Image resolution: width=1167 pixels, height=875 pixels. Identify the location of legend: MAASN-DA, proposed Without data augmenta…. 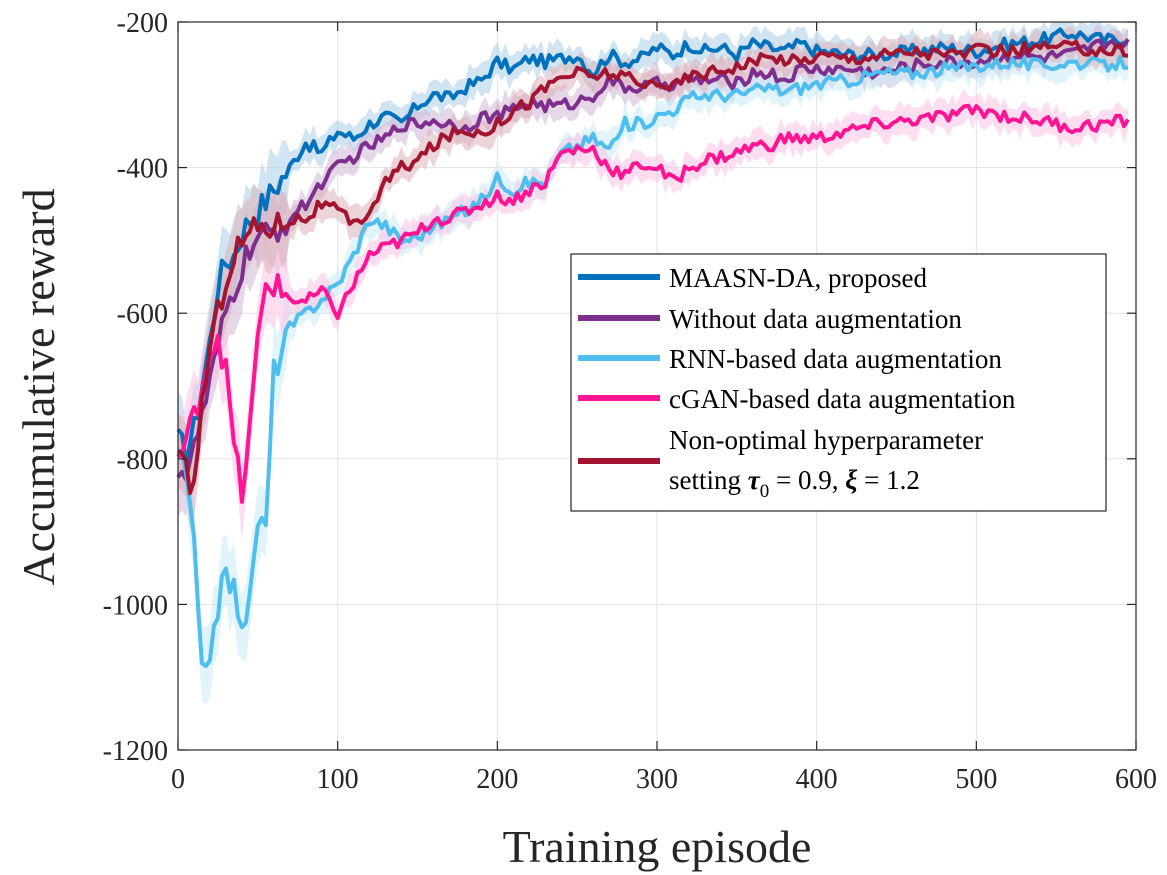
(838, 382).